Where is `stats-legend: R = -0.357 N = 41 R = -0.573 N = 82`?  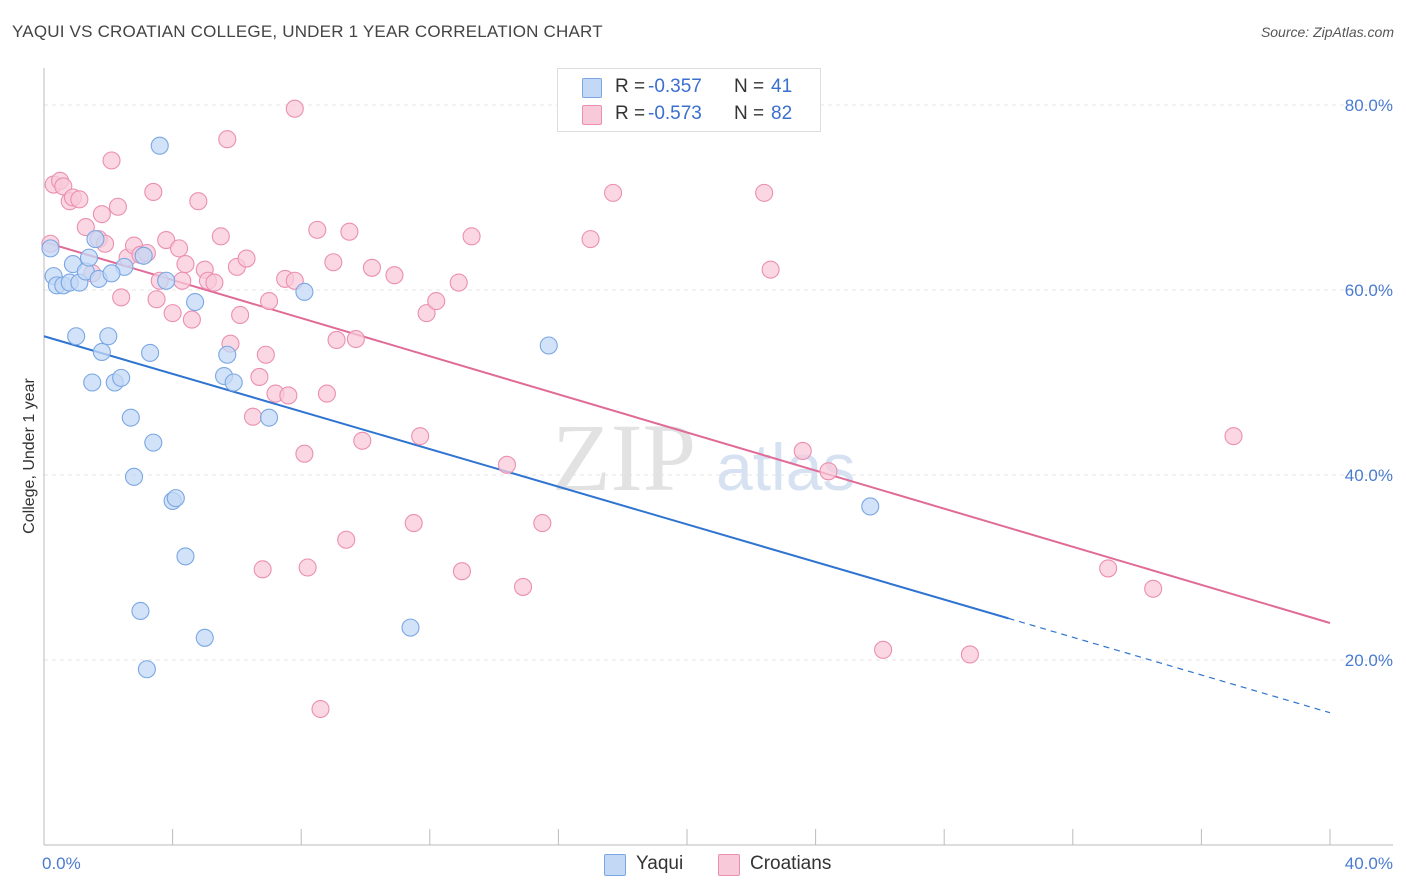 stats-legend: R = -0.357 N = 41 R = -0.573 N = 82 is located at coordinates (689, 100).